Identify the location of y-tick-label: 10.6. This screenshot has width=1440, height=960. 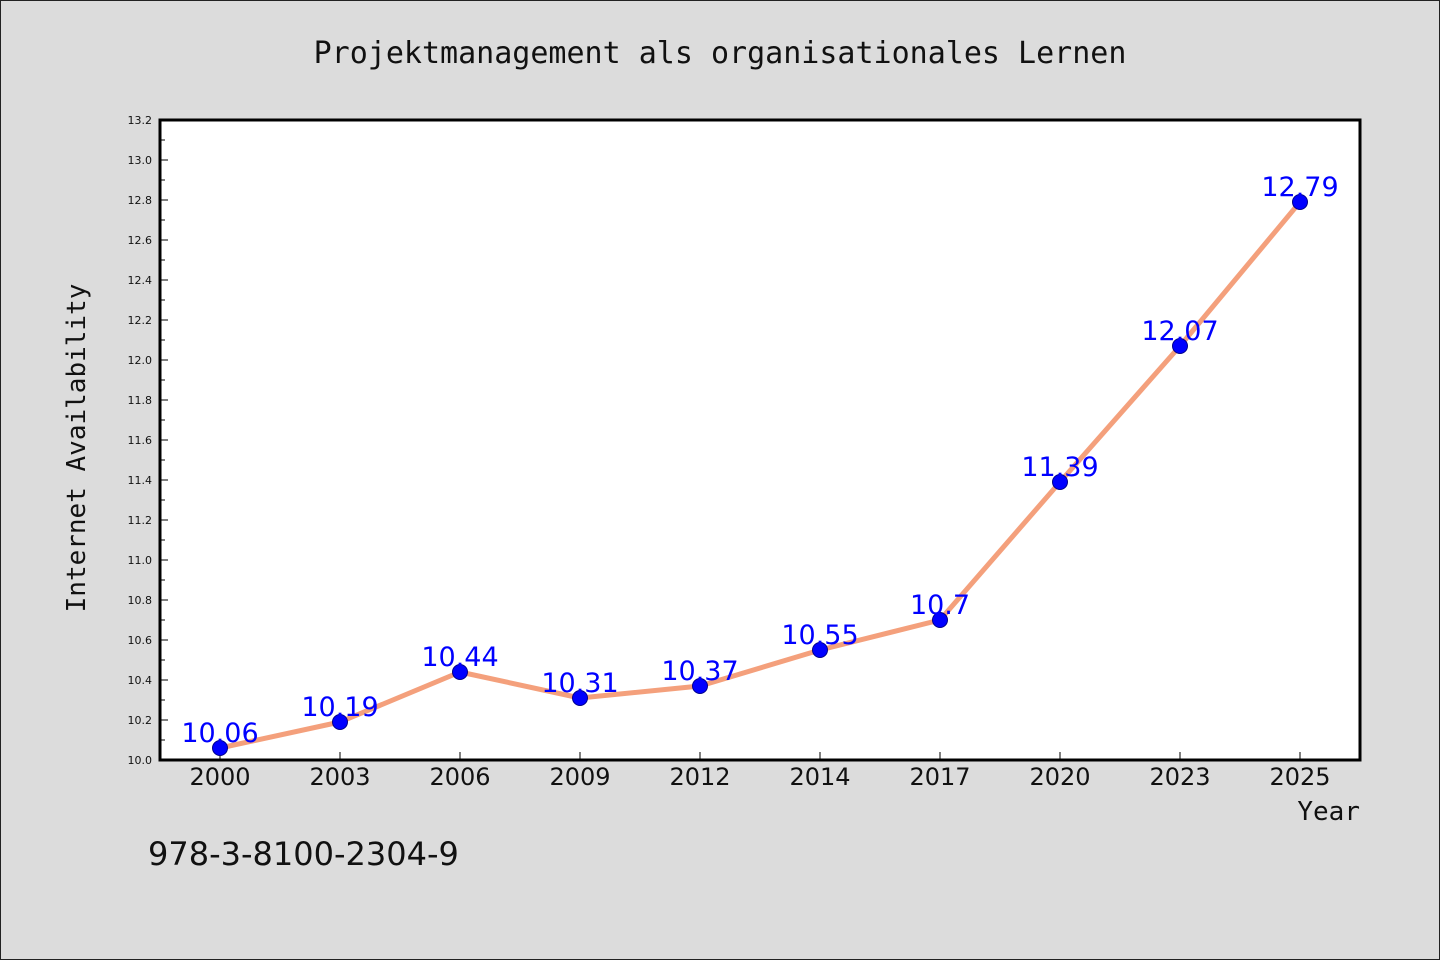
(140, 640).